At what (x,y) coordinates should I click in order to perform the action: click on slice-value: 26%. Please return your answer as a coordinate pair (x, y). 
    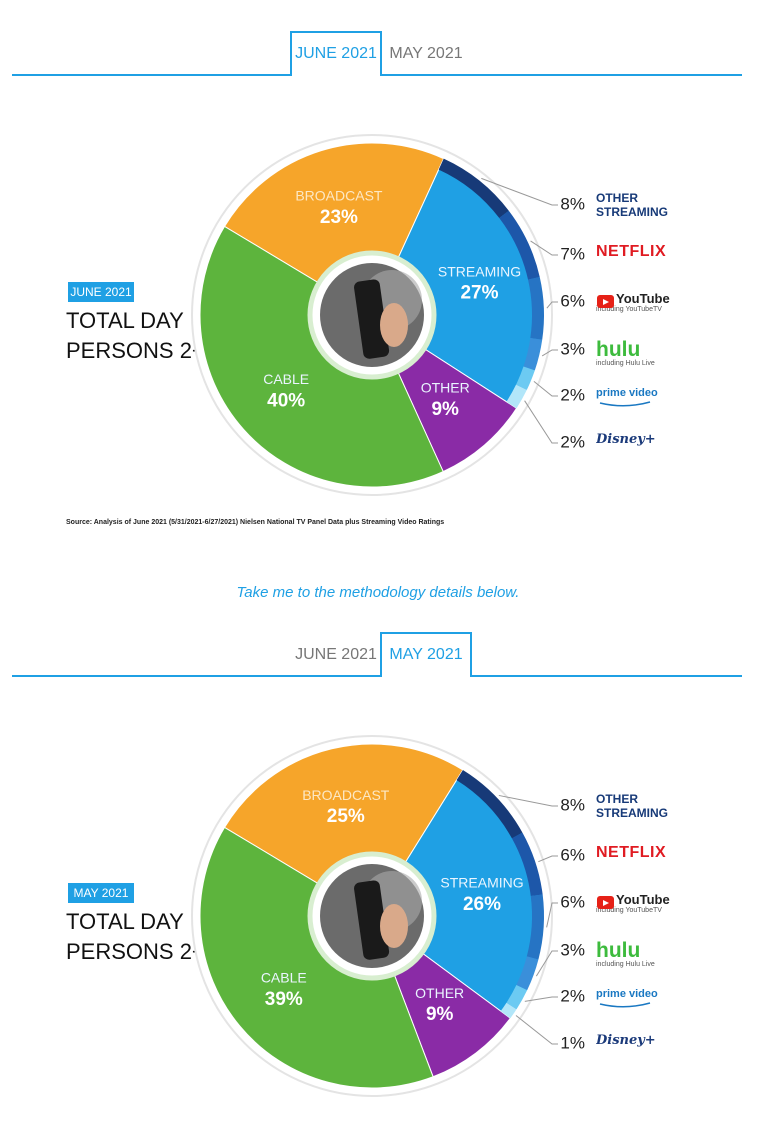
    Looking at the image, I should click on (482, 904).